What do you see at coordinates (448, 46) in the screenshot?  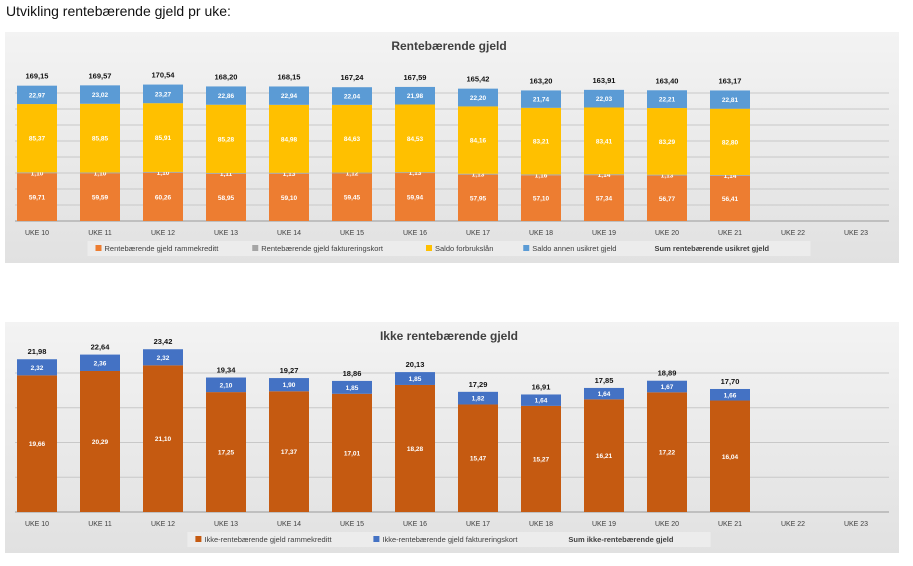 I see `chart-title: Rentebærende gjeld` at bounding box center [448, 46].